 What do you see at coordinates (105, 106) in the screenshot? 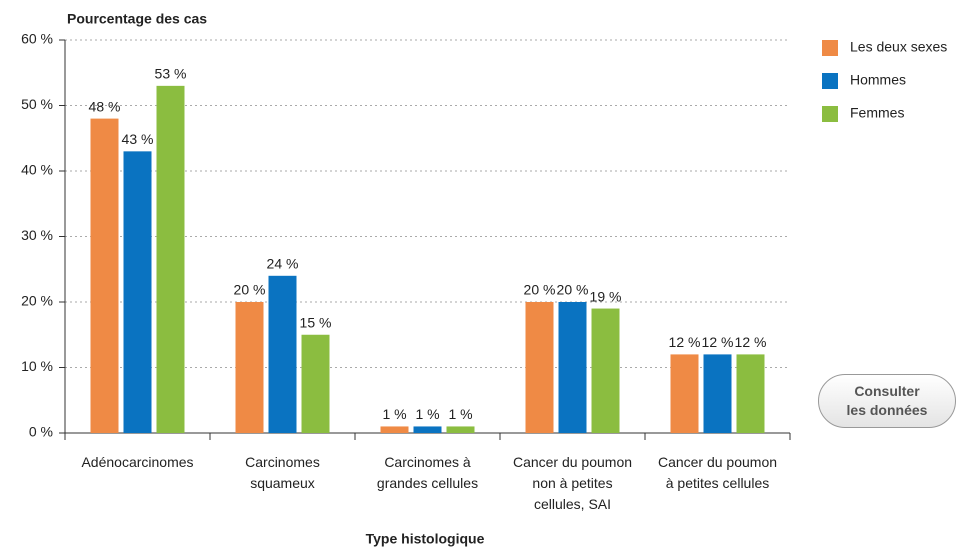
I see `value-label: 48 %` at bounding box center [105, 106].